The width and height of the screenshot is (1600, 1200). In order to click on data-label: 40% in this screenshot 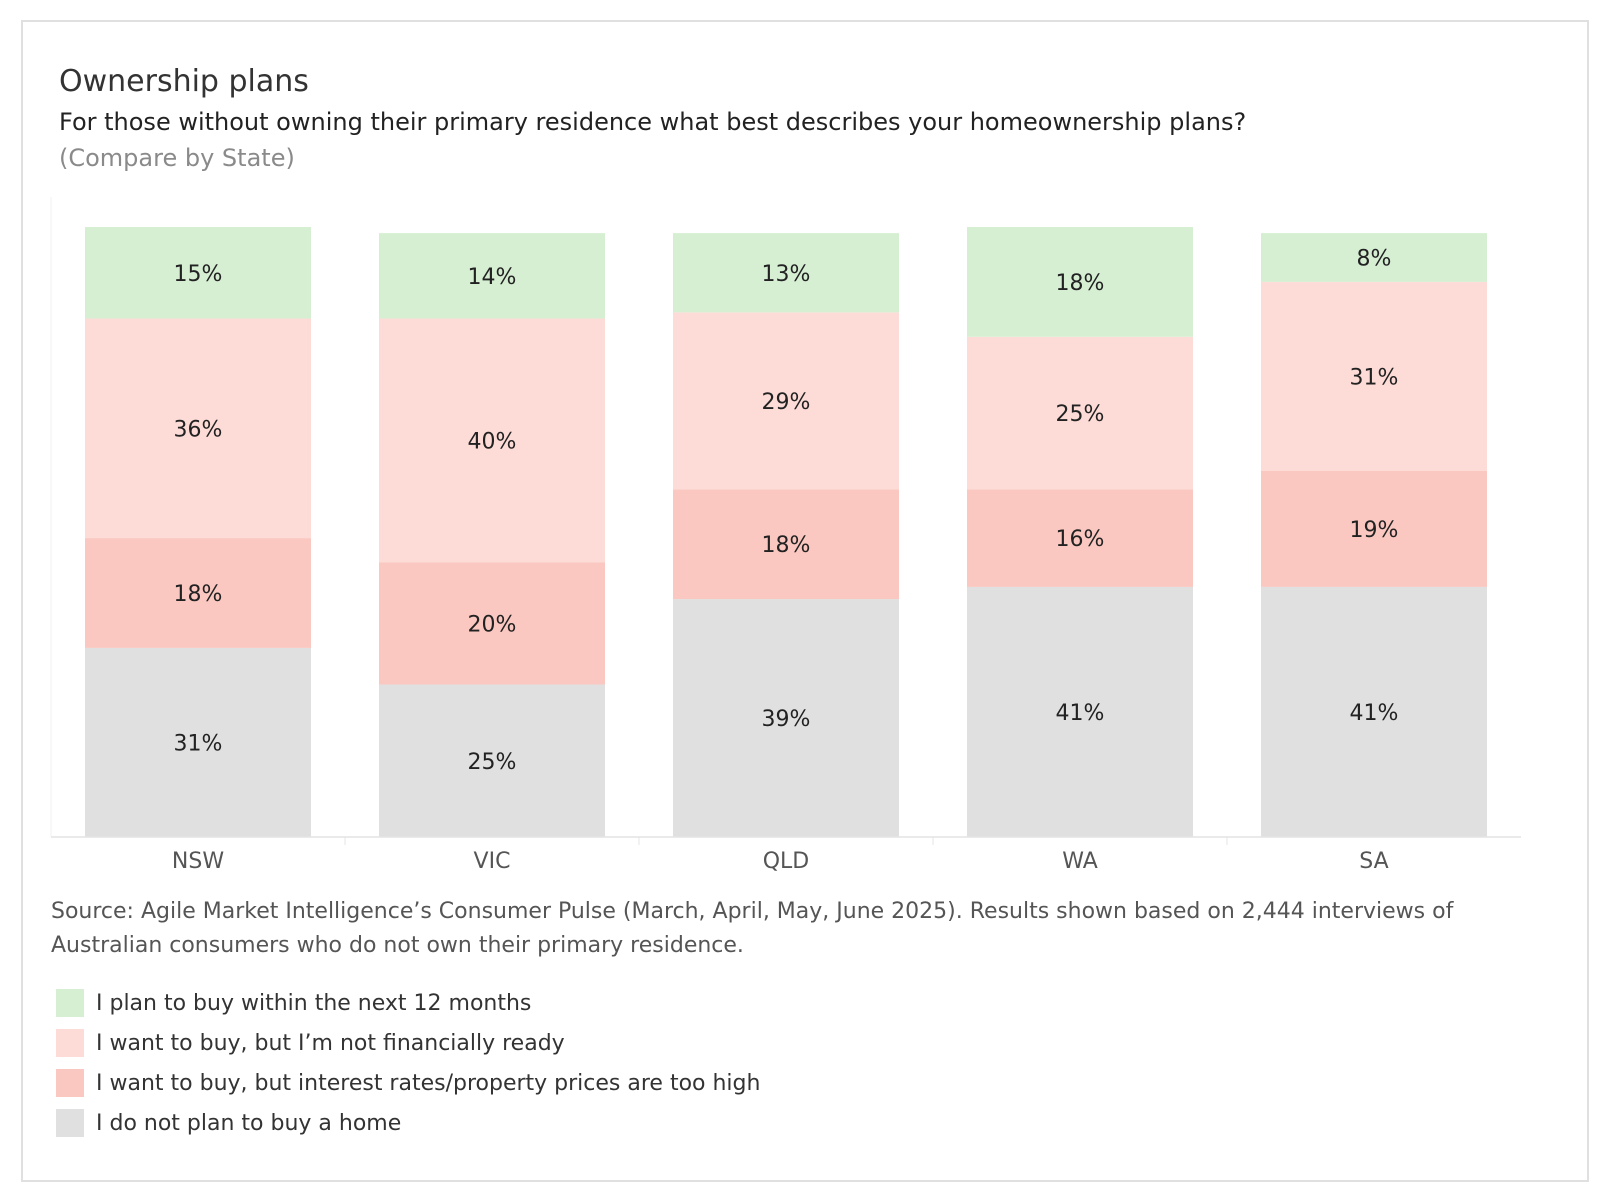, I will do `click(492, 442)`.